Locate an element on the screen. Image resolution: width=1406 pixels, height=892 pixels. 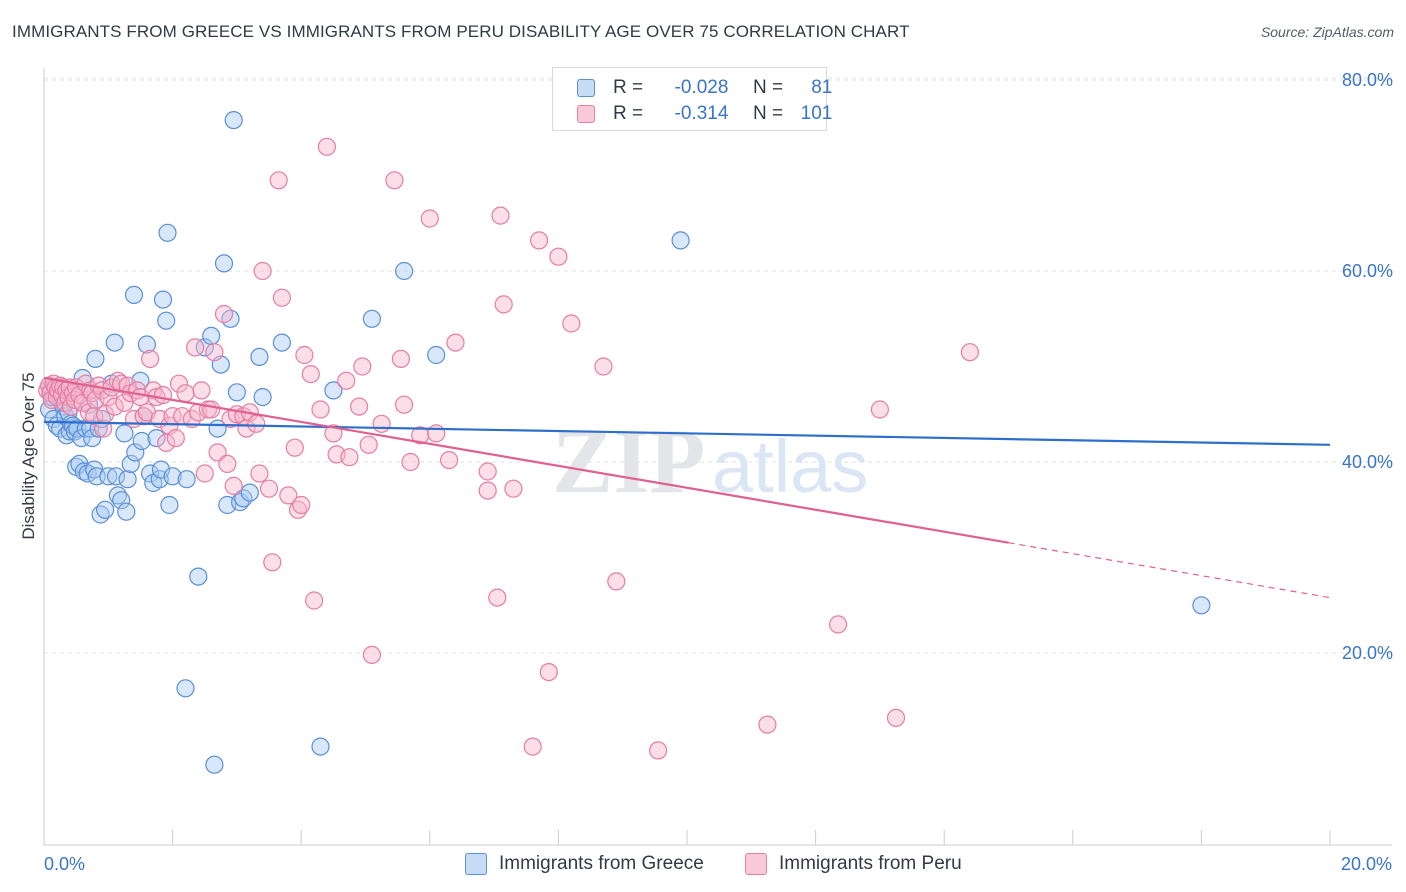
bottom-legend-swatch-peru is located at coordinates (756, 864).